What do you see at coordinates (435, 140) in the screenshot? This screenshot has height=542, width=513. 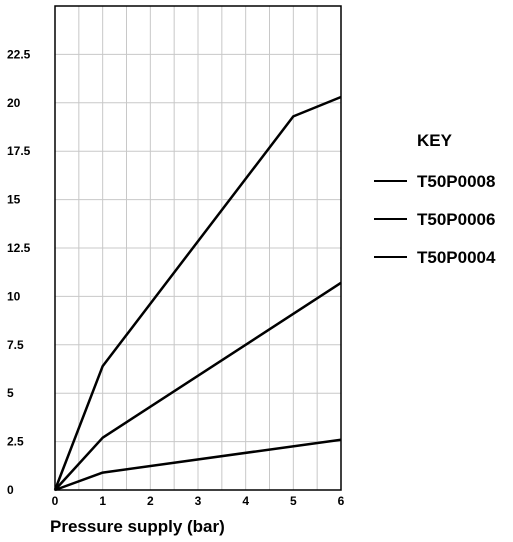 I see `legend-title: KEY` at bounding box center [435, 140].